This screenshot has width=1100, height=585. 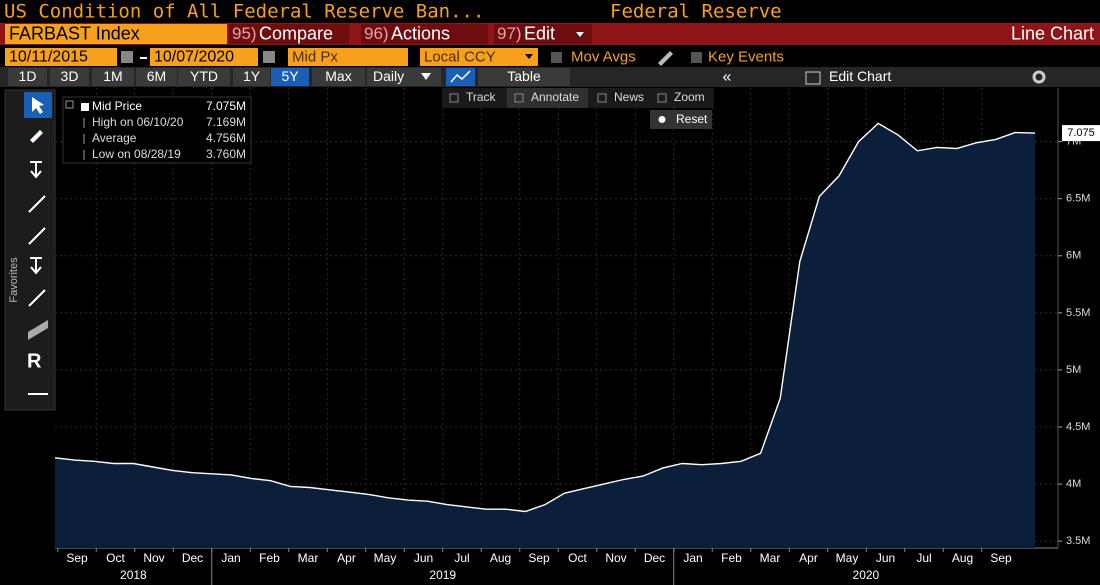 I want to click on x-tick-label: Dec, so click(x=654, y=558).